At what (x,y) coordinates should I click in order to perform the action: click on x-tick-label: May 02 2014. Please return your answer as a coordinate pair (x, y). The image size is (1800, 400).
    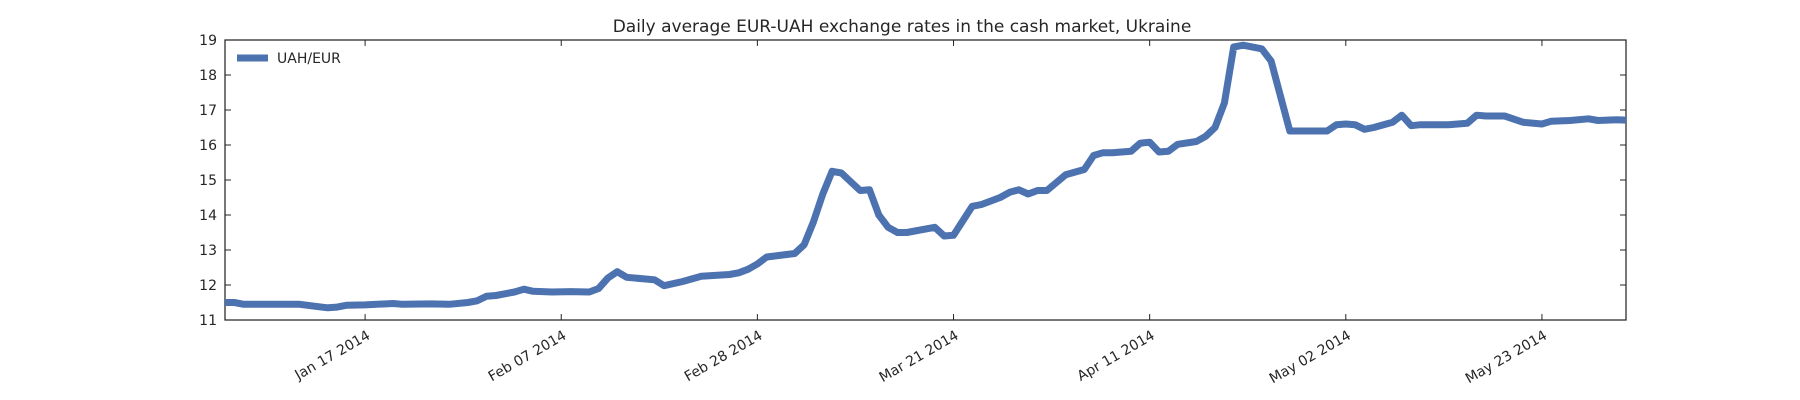
    Looking at the image, I should click on (1310, 358).